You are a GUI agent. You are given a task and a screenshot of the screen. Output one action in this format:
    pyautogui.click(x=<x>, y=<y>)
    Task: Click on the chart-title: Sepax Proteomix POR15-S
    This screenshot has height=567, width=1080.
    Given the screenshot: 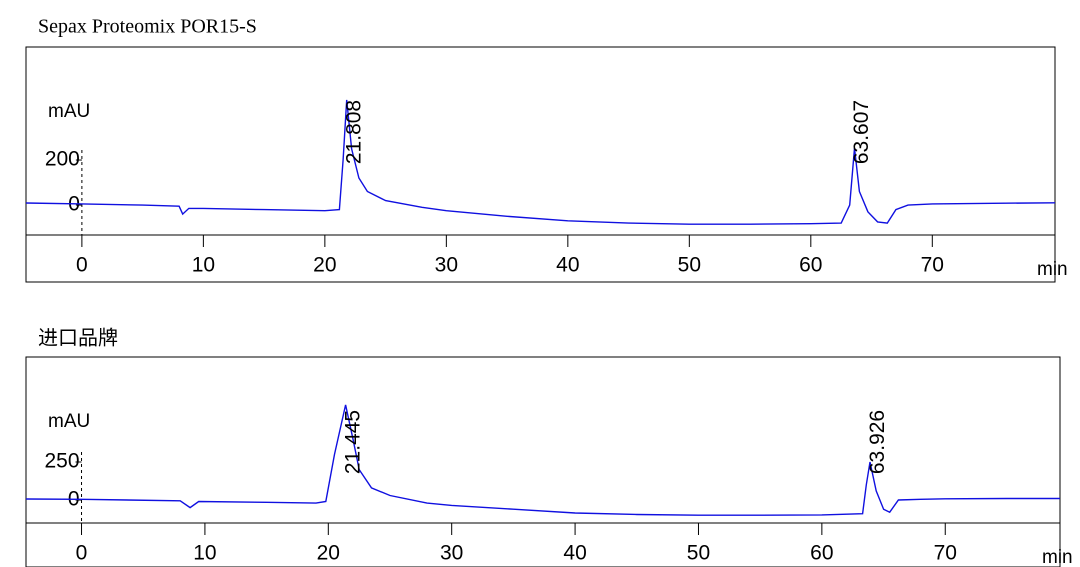 What is the action you would take?
    pyautogui.click(x=147, y=27)
    